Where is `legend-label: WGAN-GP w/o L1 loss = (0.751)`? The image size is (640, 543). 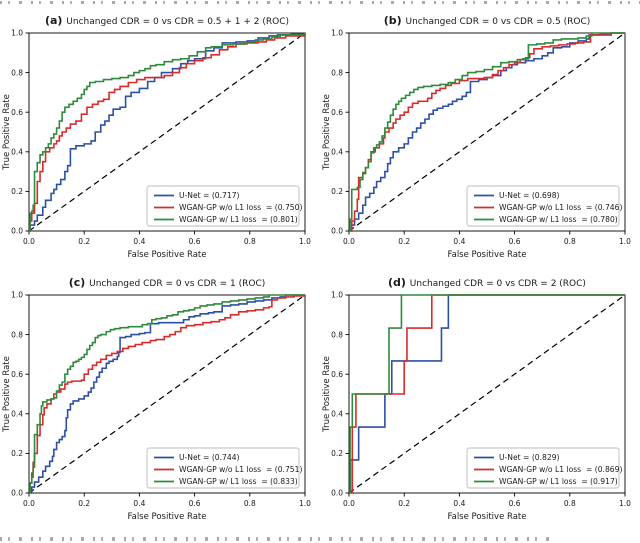 legend-label: WGAN-GP w/o L1 loss = (0.751) is located at coordinates (240, 469).